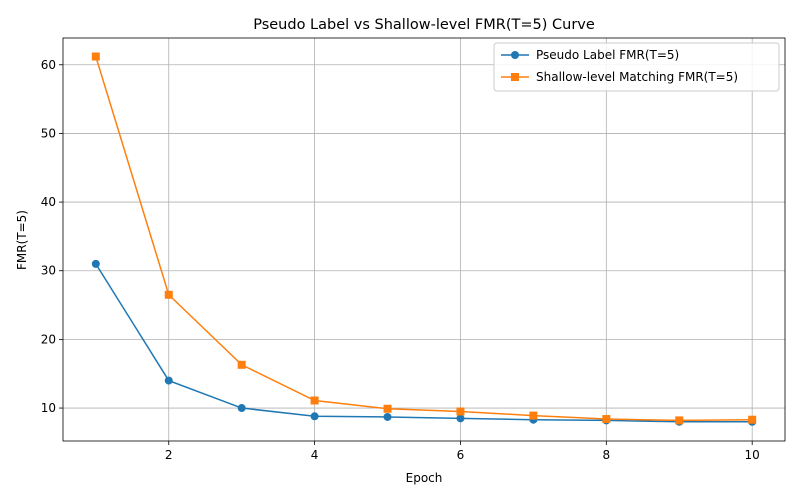 The image size is (800, 500). What do you see at coordinates (515, 77) in the screenshot?
I see `legend-marker-shallow-level` at bounding box center [515, 77].